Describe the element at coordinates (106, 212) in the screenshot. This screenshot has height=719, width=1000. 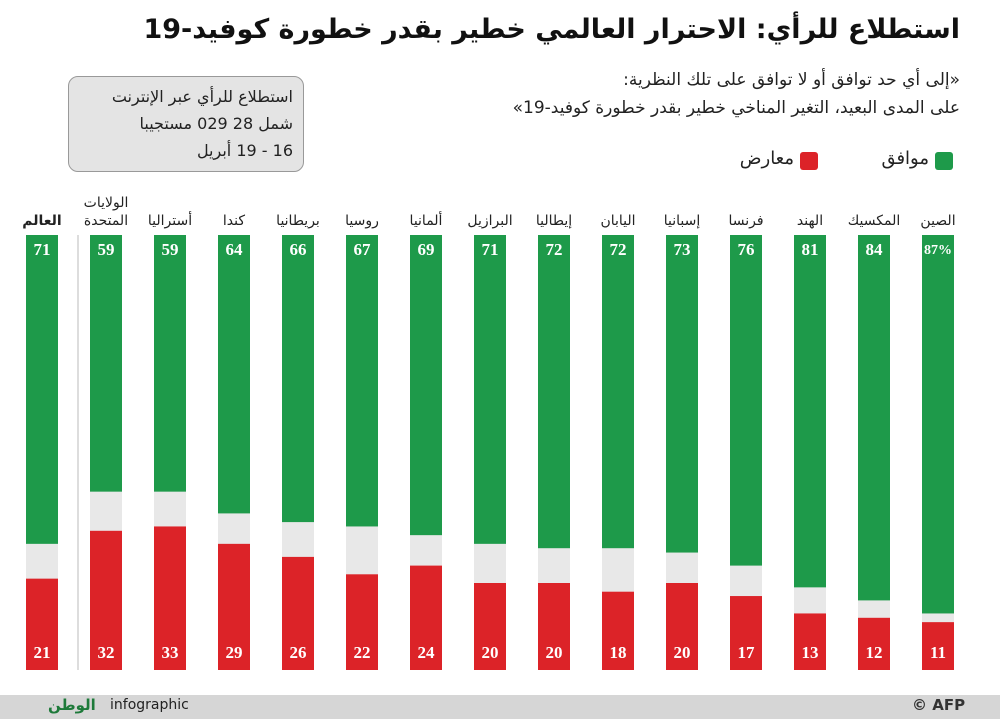
I see `x-tick-label: الولايات المتحدة` at that location.